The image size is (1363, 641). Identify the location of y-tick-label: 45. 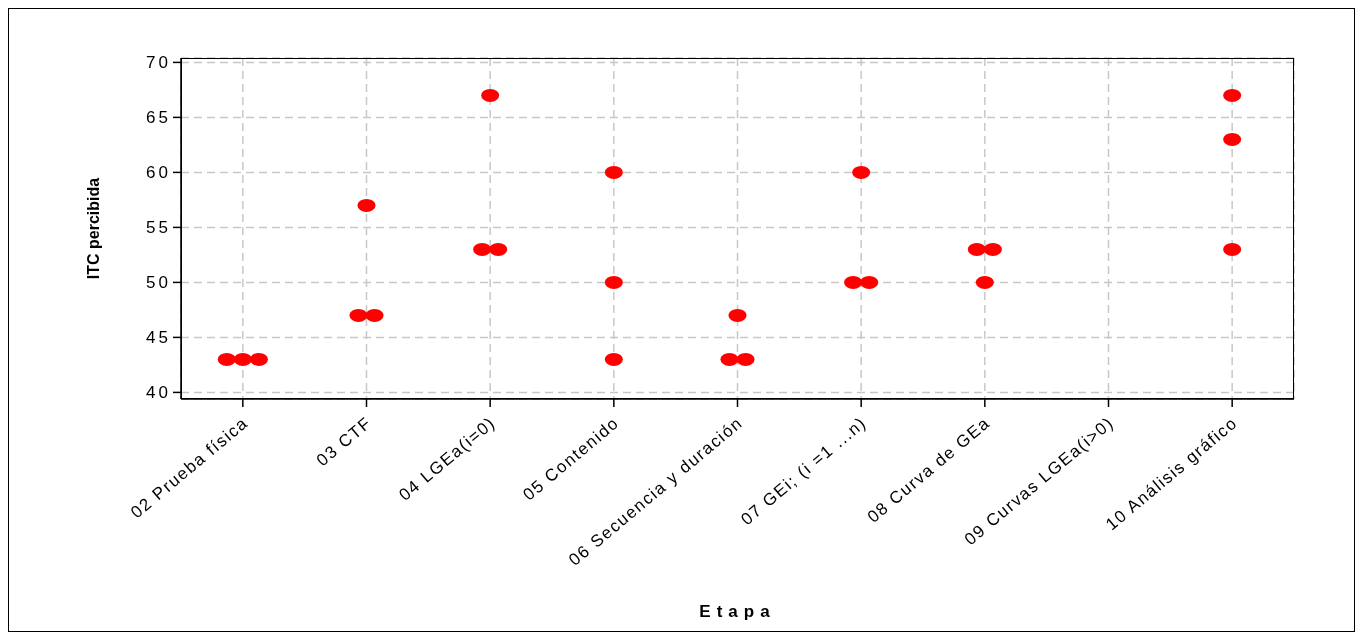
(158, 338).